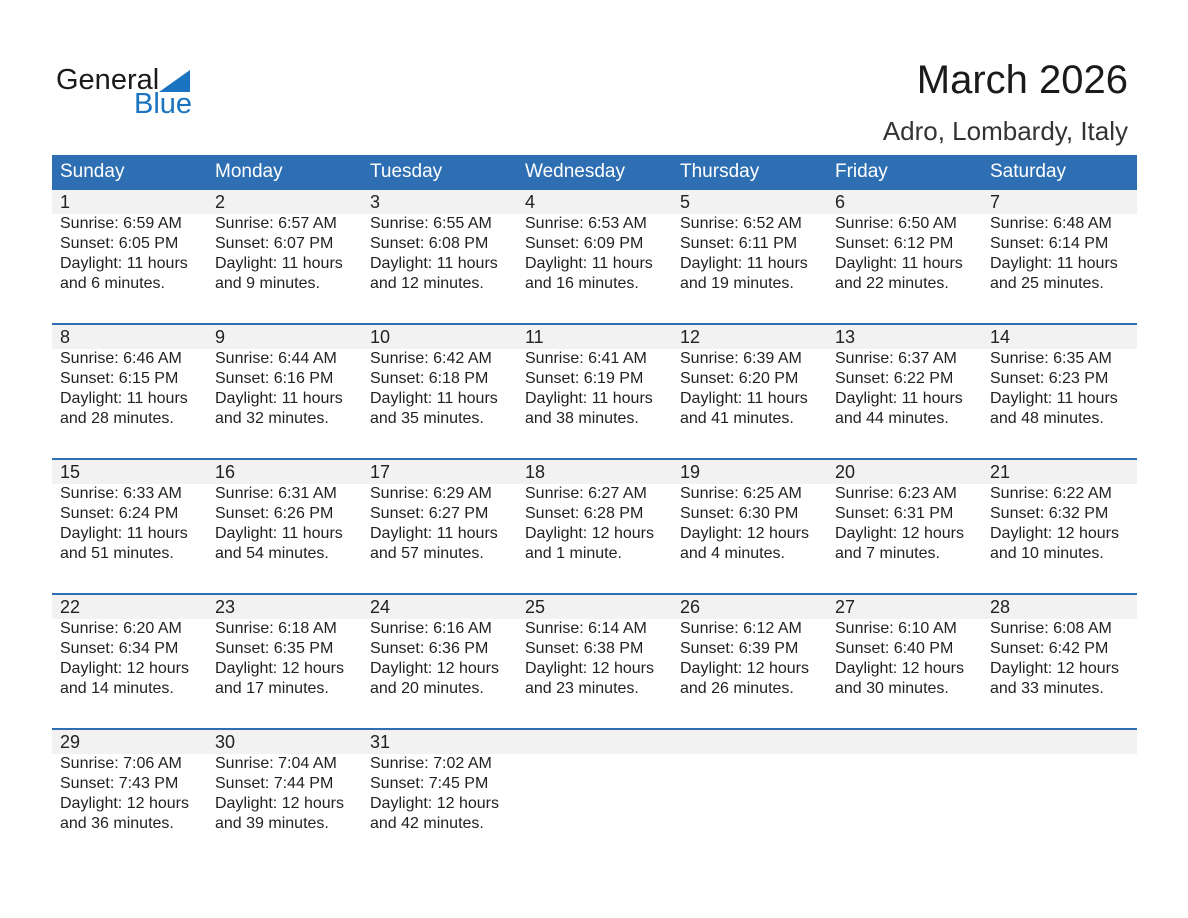  Describe the element at coordinates (431, 628) in the screenshot. I see `sunrise-text: Sunrise: 6:16 AM` at that location.